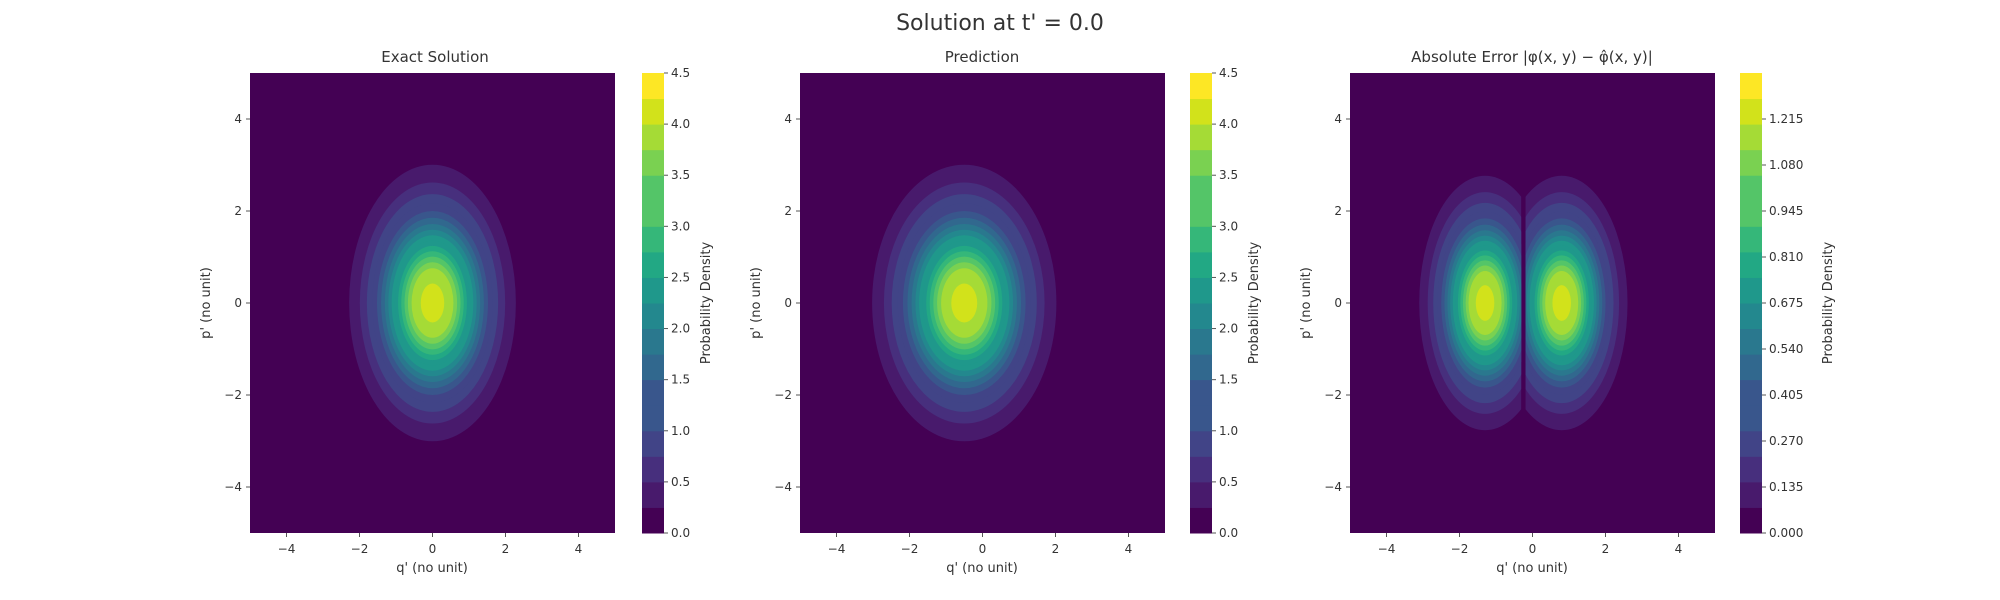  I want to click on colorbar-tick-label: 0.540, so click(1786, 349).